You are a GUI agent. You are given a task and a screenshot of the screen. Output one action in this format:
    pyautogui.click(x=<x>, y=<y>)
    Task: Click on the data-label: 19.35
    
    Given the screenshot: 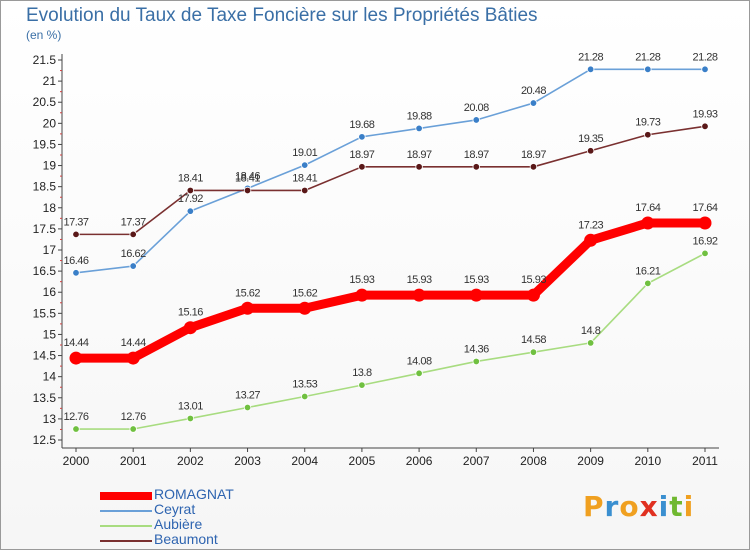 What is the action you would take?
    pyautogui.click(x=590, y=139)
    